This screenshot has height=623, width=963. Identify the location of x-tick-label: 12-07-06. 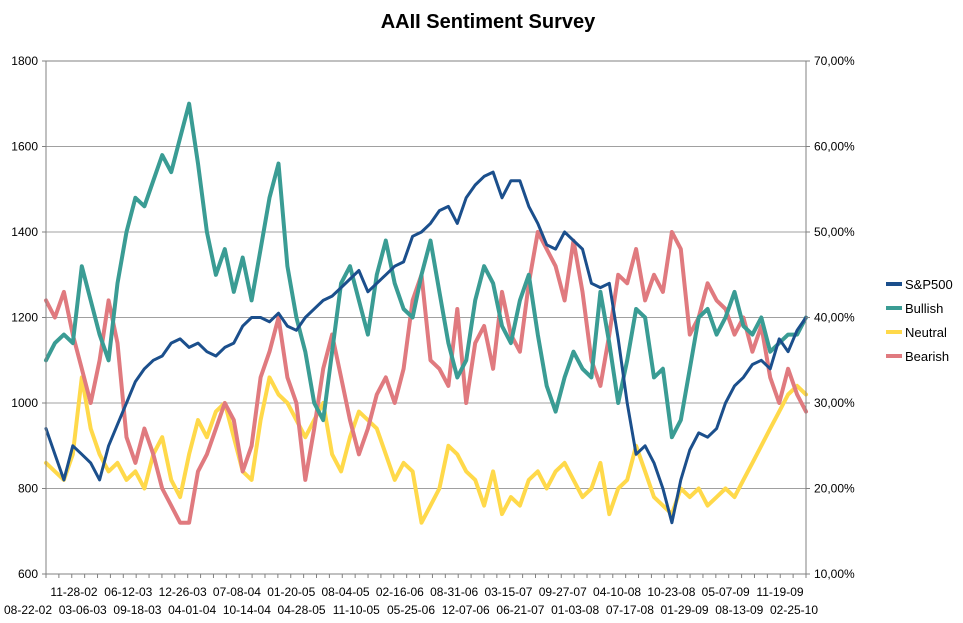
(466, 610).